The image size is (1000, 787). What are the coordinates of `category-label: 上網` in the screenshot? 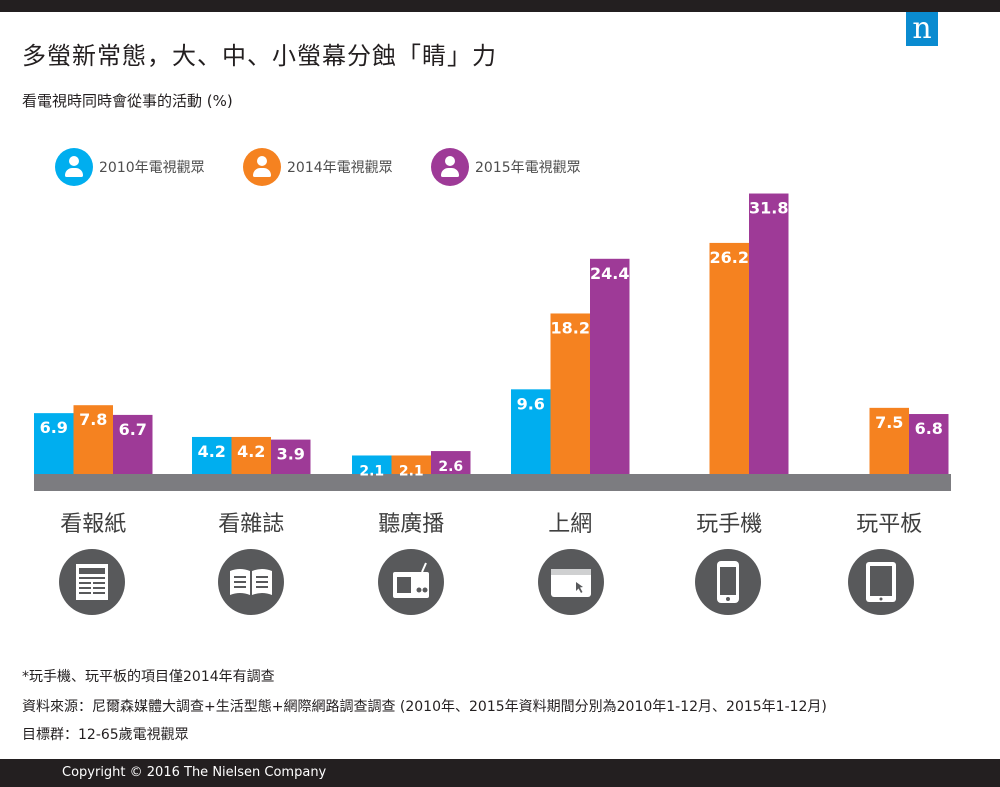 It's located at (570, 524).